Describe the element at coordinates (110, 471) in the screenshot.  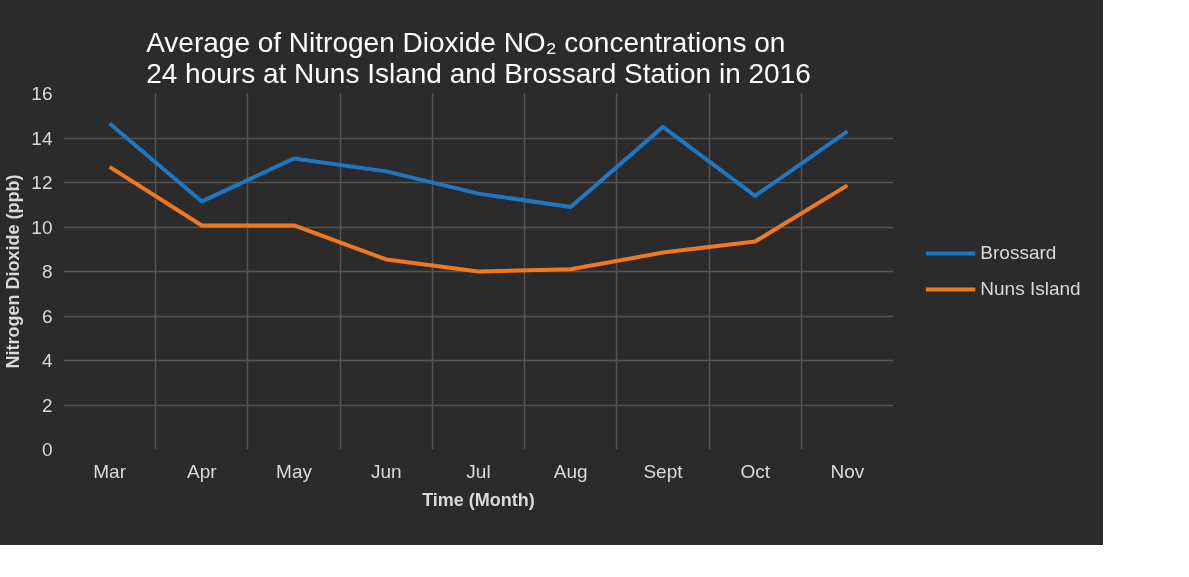
I see `x-tick-label: Mar` at that location.